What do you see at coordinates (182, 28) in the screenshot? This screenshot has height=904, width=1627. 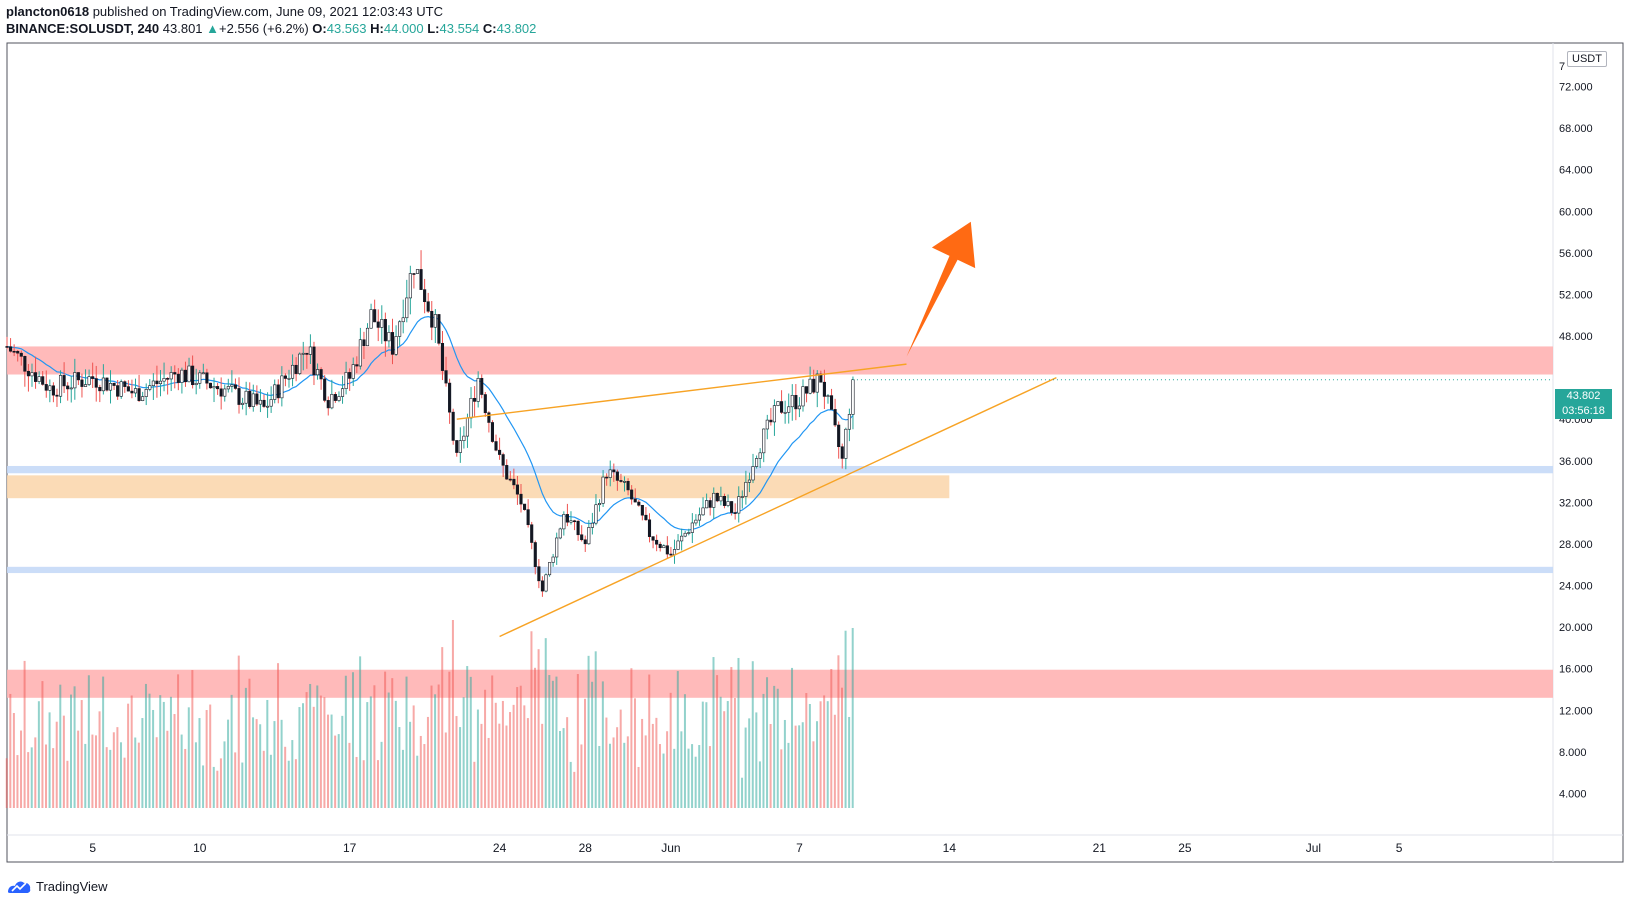 I see `last-price: 43.801` at bounding box center [182, 28].